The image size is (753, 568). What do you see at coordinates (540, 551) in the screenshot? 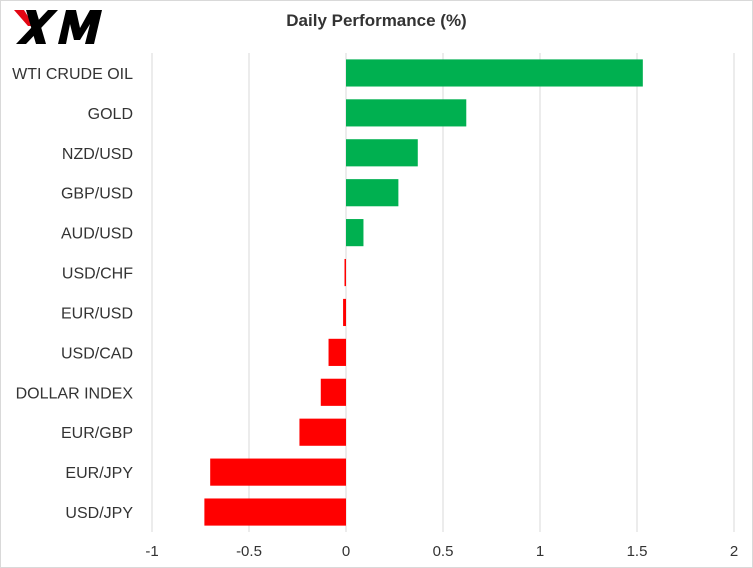
I see `x-tick-label: 1` at bounding box center [540, 551].